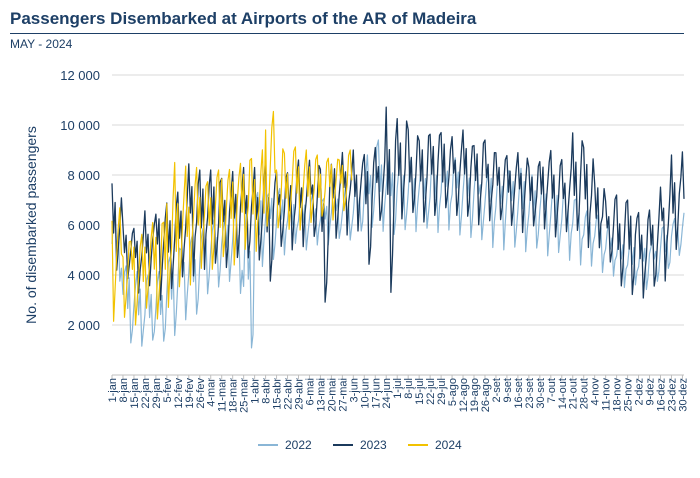 This screenshot has width=700, height=478. What do you see at coordinates (519, 393) in the screenshot?
I see `x-tick-label: 16-set` at bounding box center [519, 393].